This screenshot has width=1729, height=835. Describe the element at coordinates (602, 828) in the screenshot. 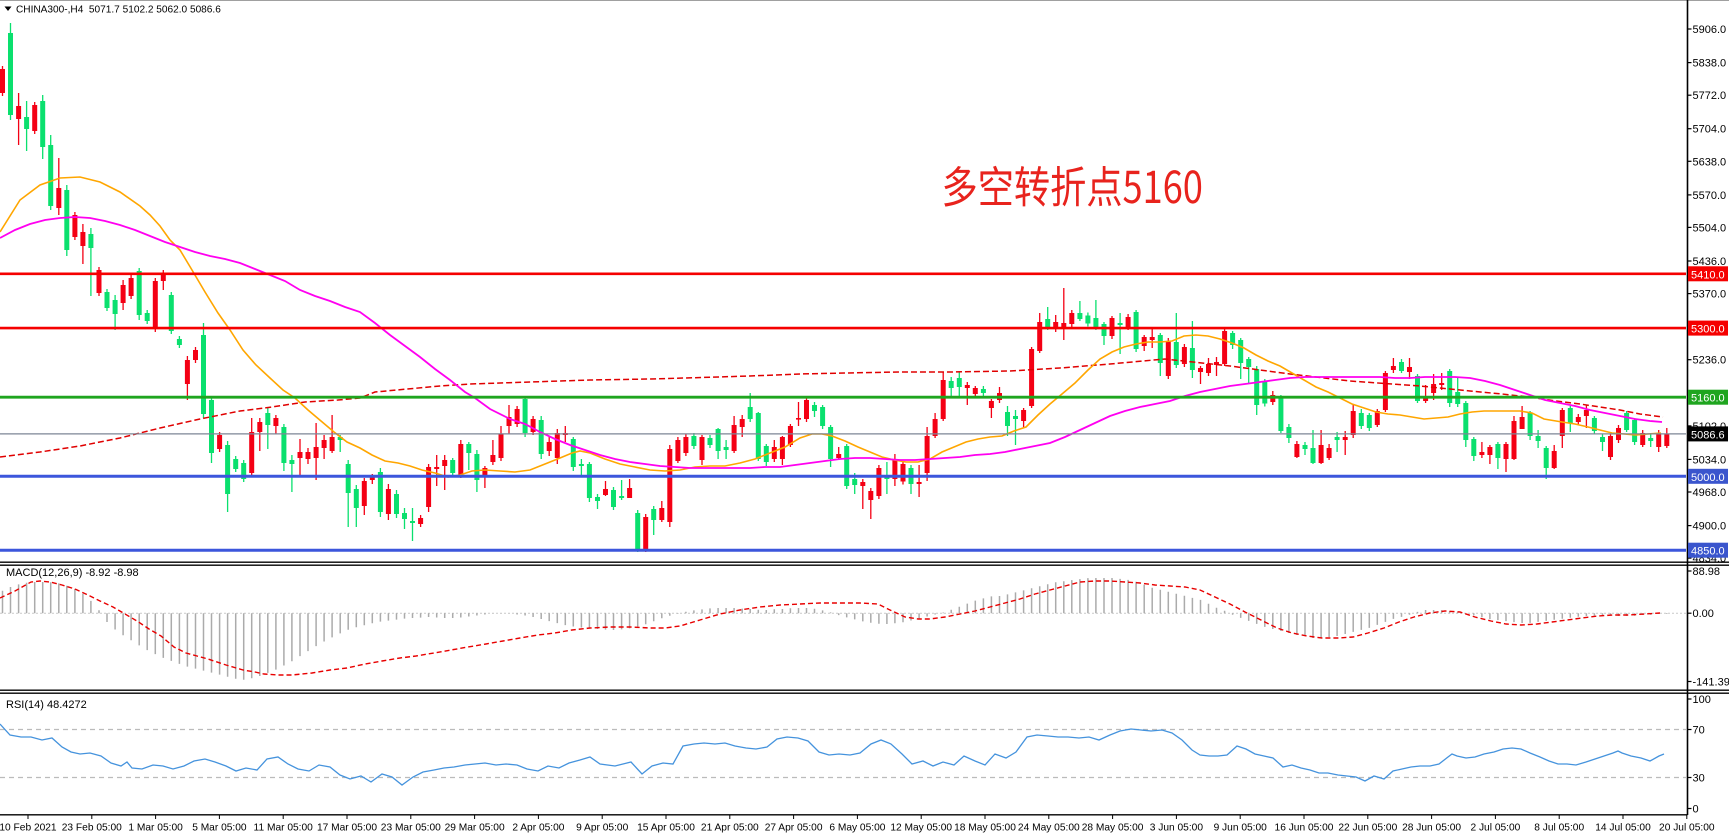

I see `svg-text: 9 Apr 05:00` at that location.